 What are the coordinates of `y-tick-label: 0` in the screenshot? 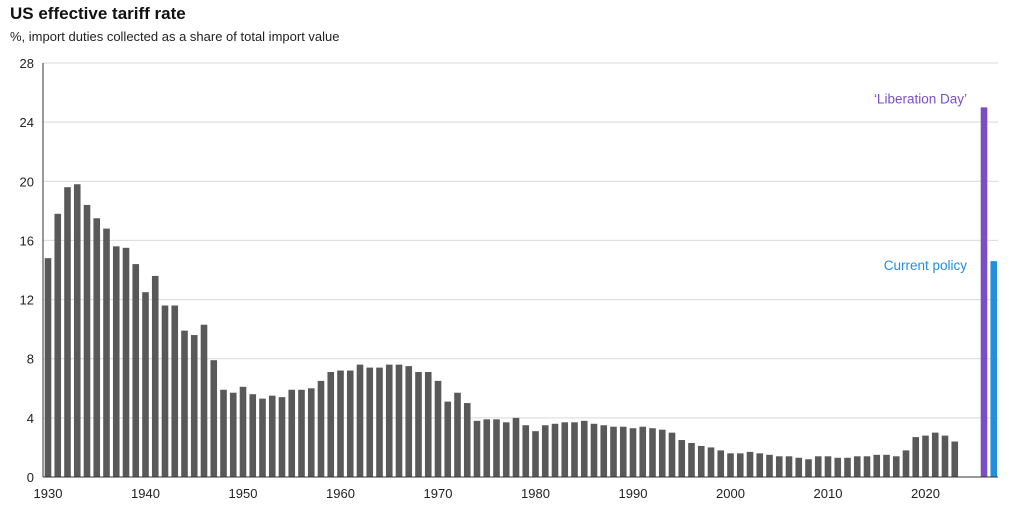 It's located at (30, 477).